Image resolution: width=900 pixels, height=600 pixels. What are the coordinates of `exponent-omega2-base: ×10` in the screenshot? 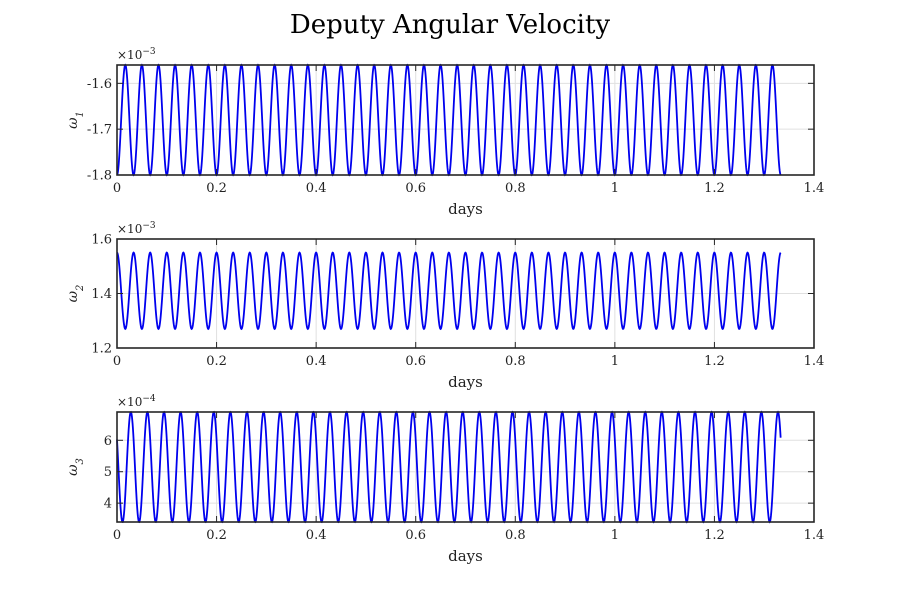 It's located at (129, 229).